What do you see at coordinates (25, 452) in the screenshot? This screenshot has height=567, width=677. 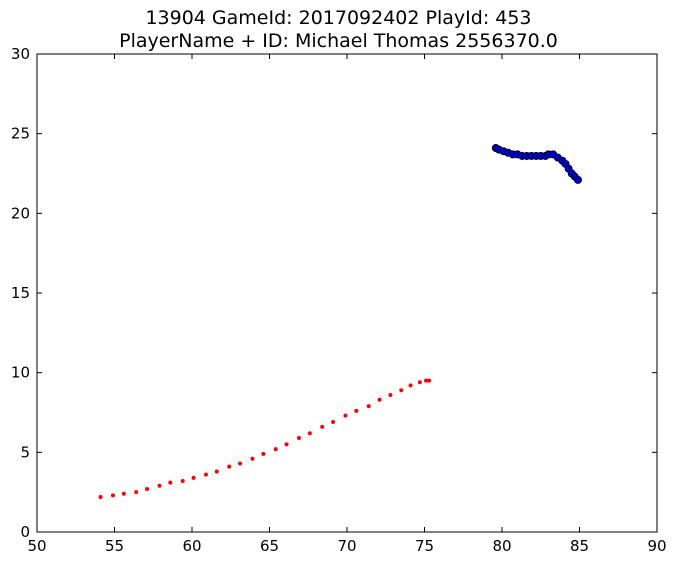 I see `y-tick-label: 5` at bounding box center [25, 452].